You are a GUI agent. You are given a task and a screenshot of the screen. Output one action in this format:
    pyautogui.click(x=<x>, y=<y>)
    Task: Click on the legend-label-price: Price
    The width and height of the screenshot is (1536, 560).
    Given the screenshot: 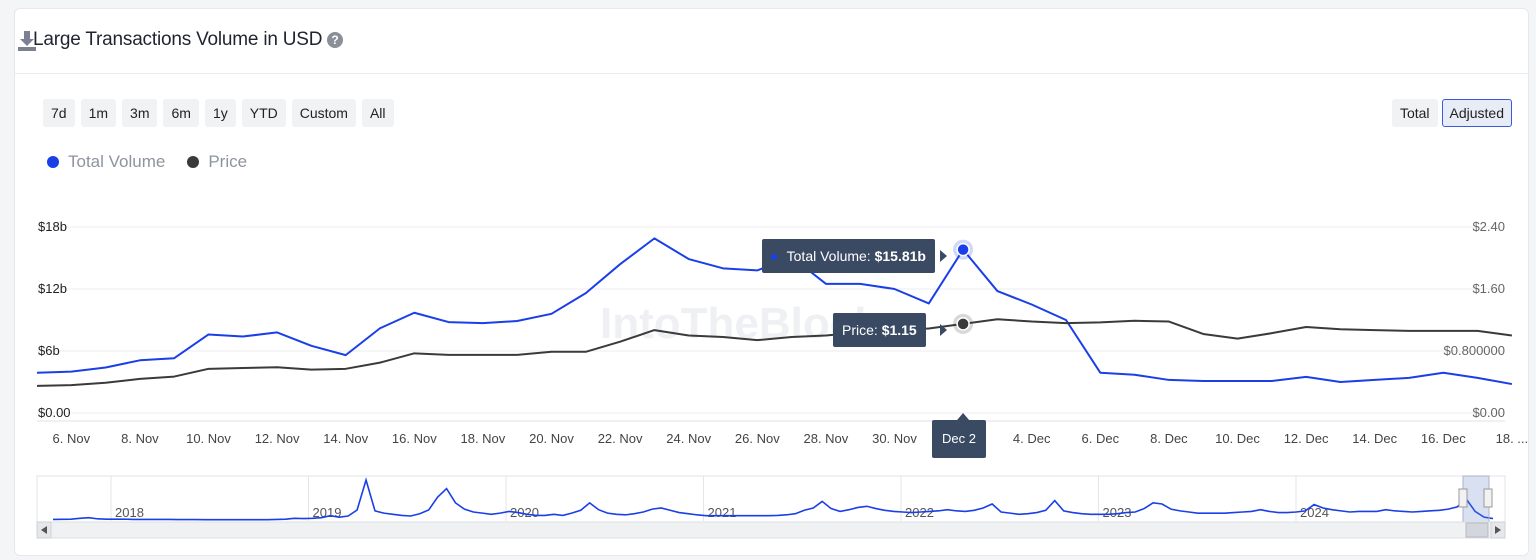 What is the action you would take?
    pyautogui.click(x=228, y=161)
    